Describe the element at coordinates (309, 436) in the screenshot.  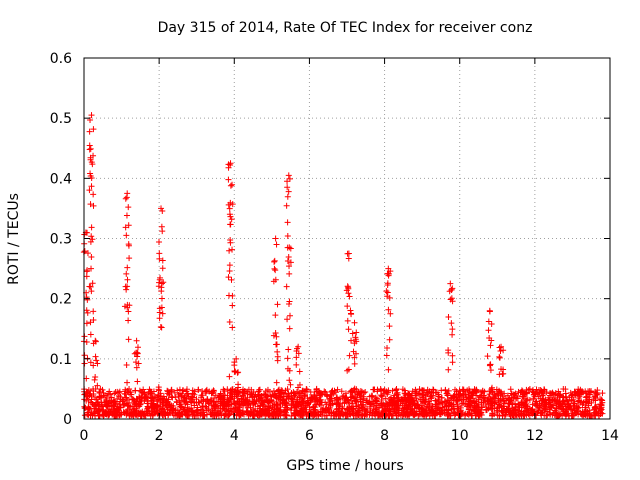
I see `x-tick-label: 6` at that location.